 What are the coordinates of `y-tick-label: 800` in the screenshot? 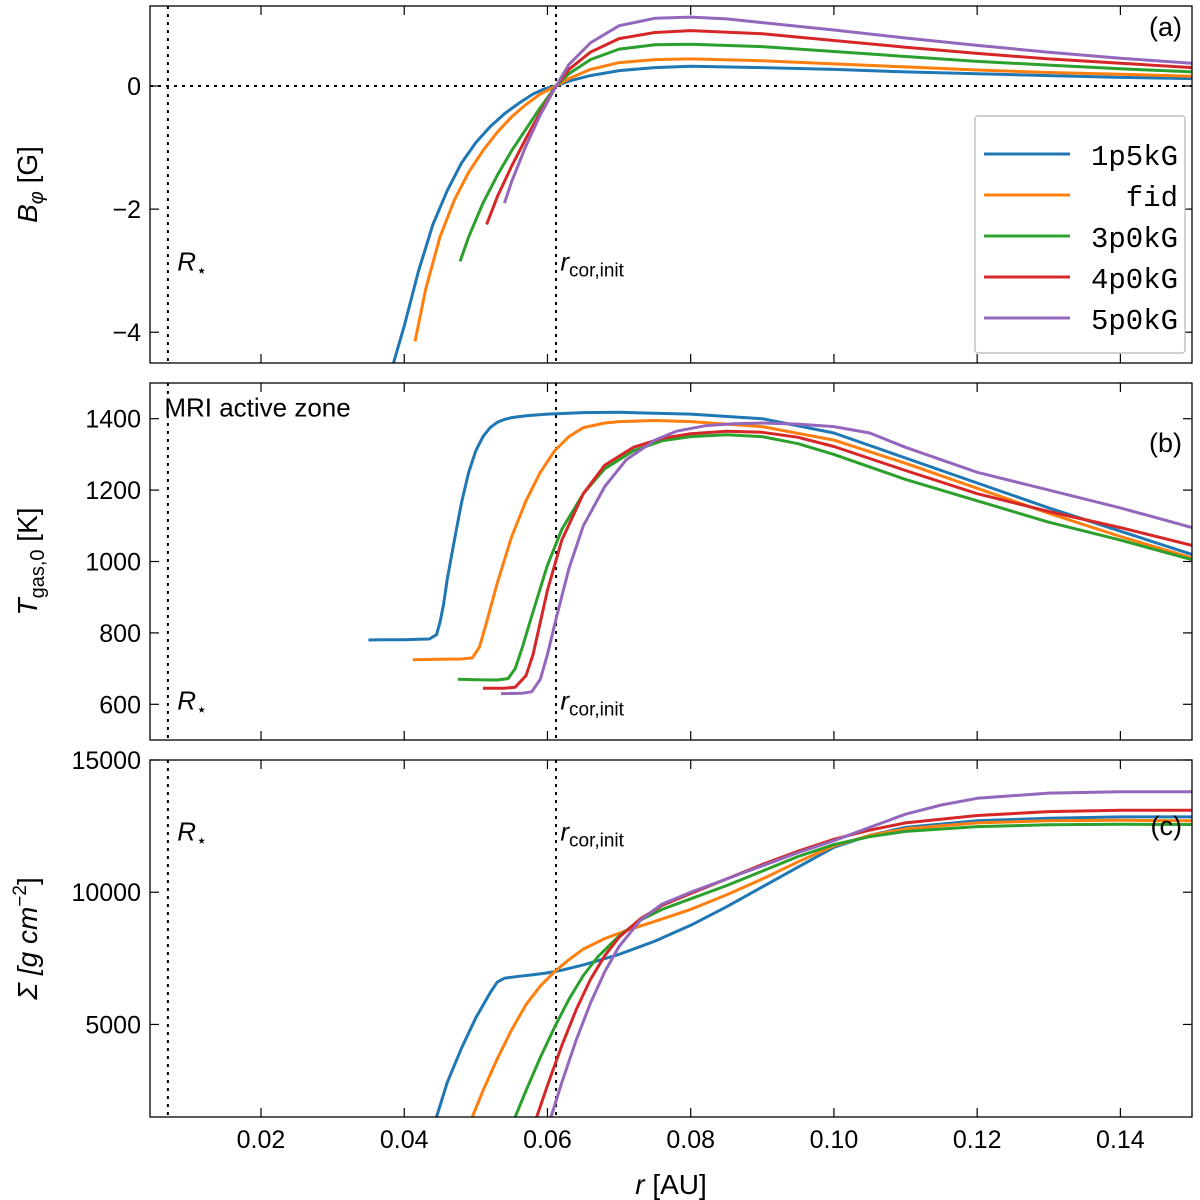 It's located at (120, 634).